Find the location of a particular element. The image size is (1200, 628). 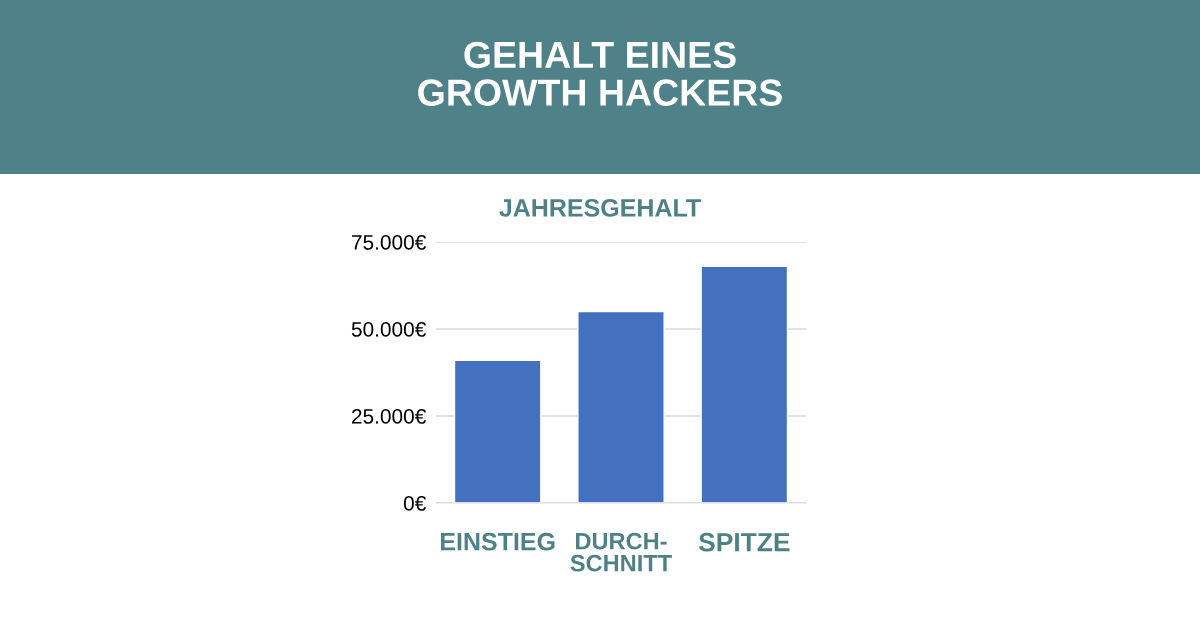

y-tick-label: 25.000€ is located at coordinates (389, 416).